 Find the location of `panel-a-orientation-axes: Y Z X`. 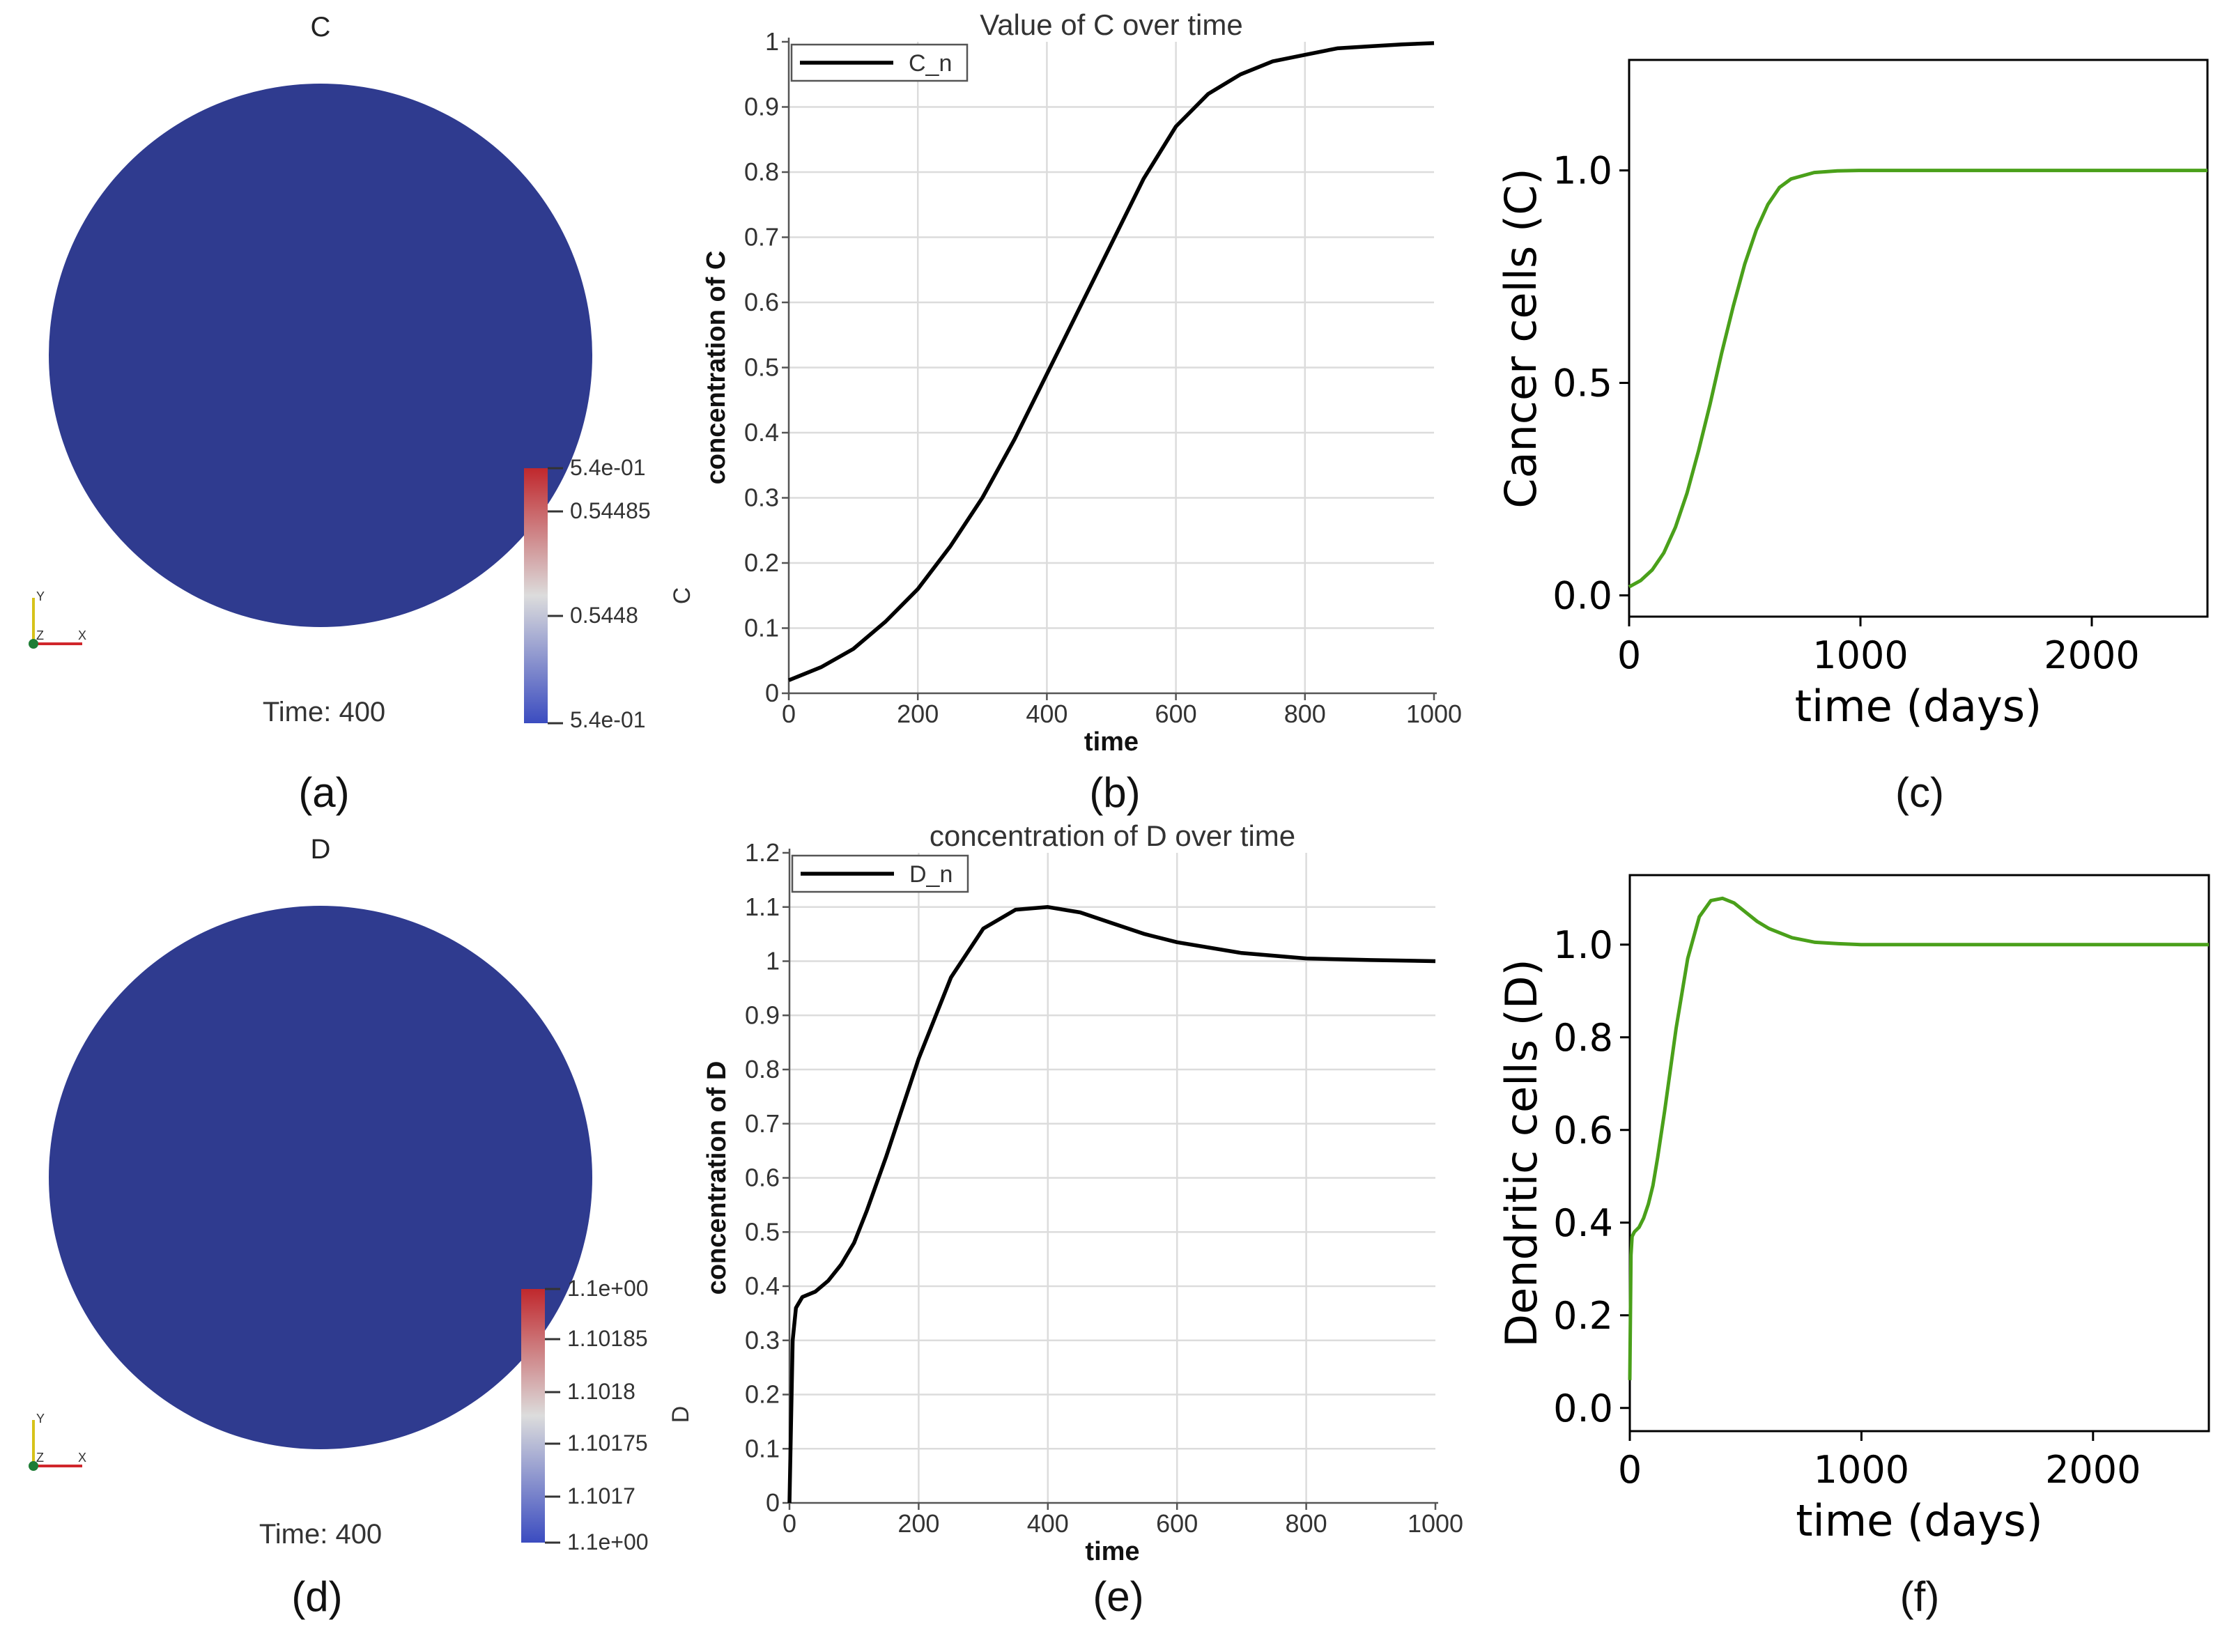

panel-a-orientation-axes: Y Z X is located at coordinates (58, 619).